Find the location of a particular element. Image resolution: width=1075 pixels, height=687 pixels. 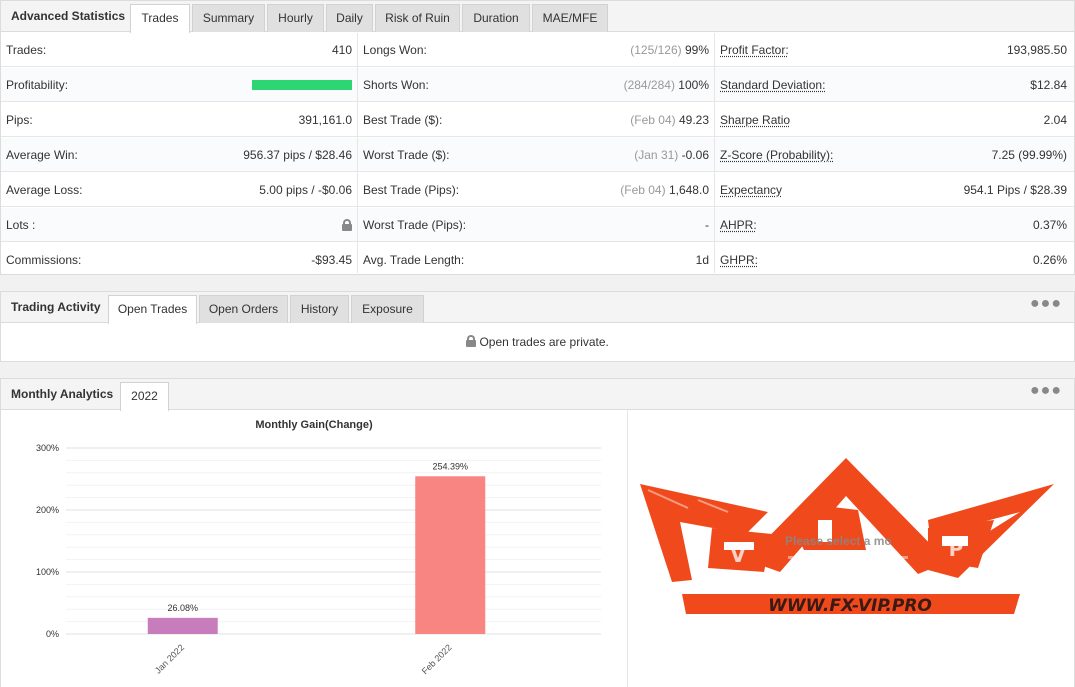

ahpr-value: 0.37% is located at coordinates (1049, 225).